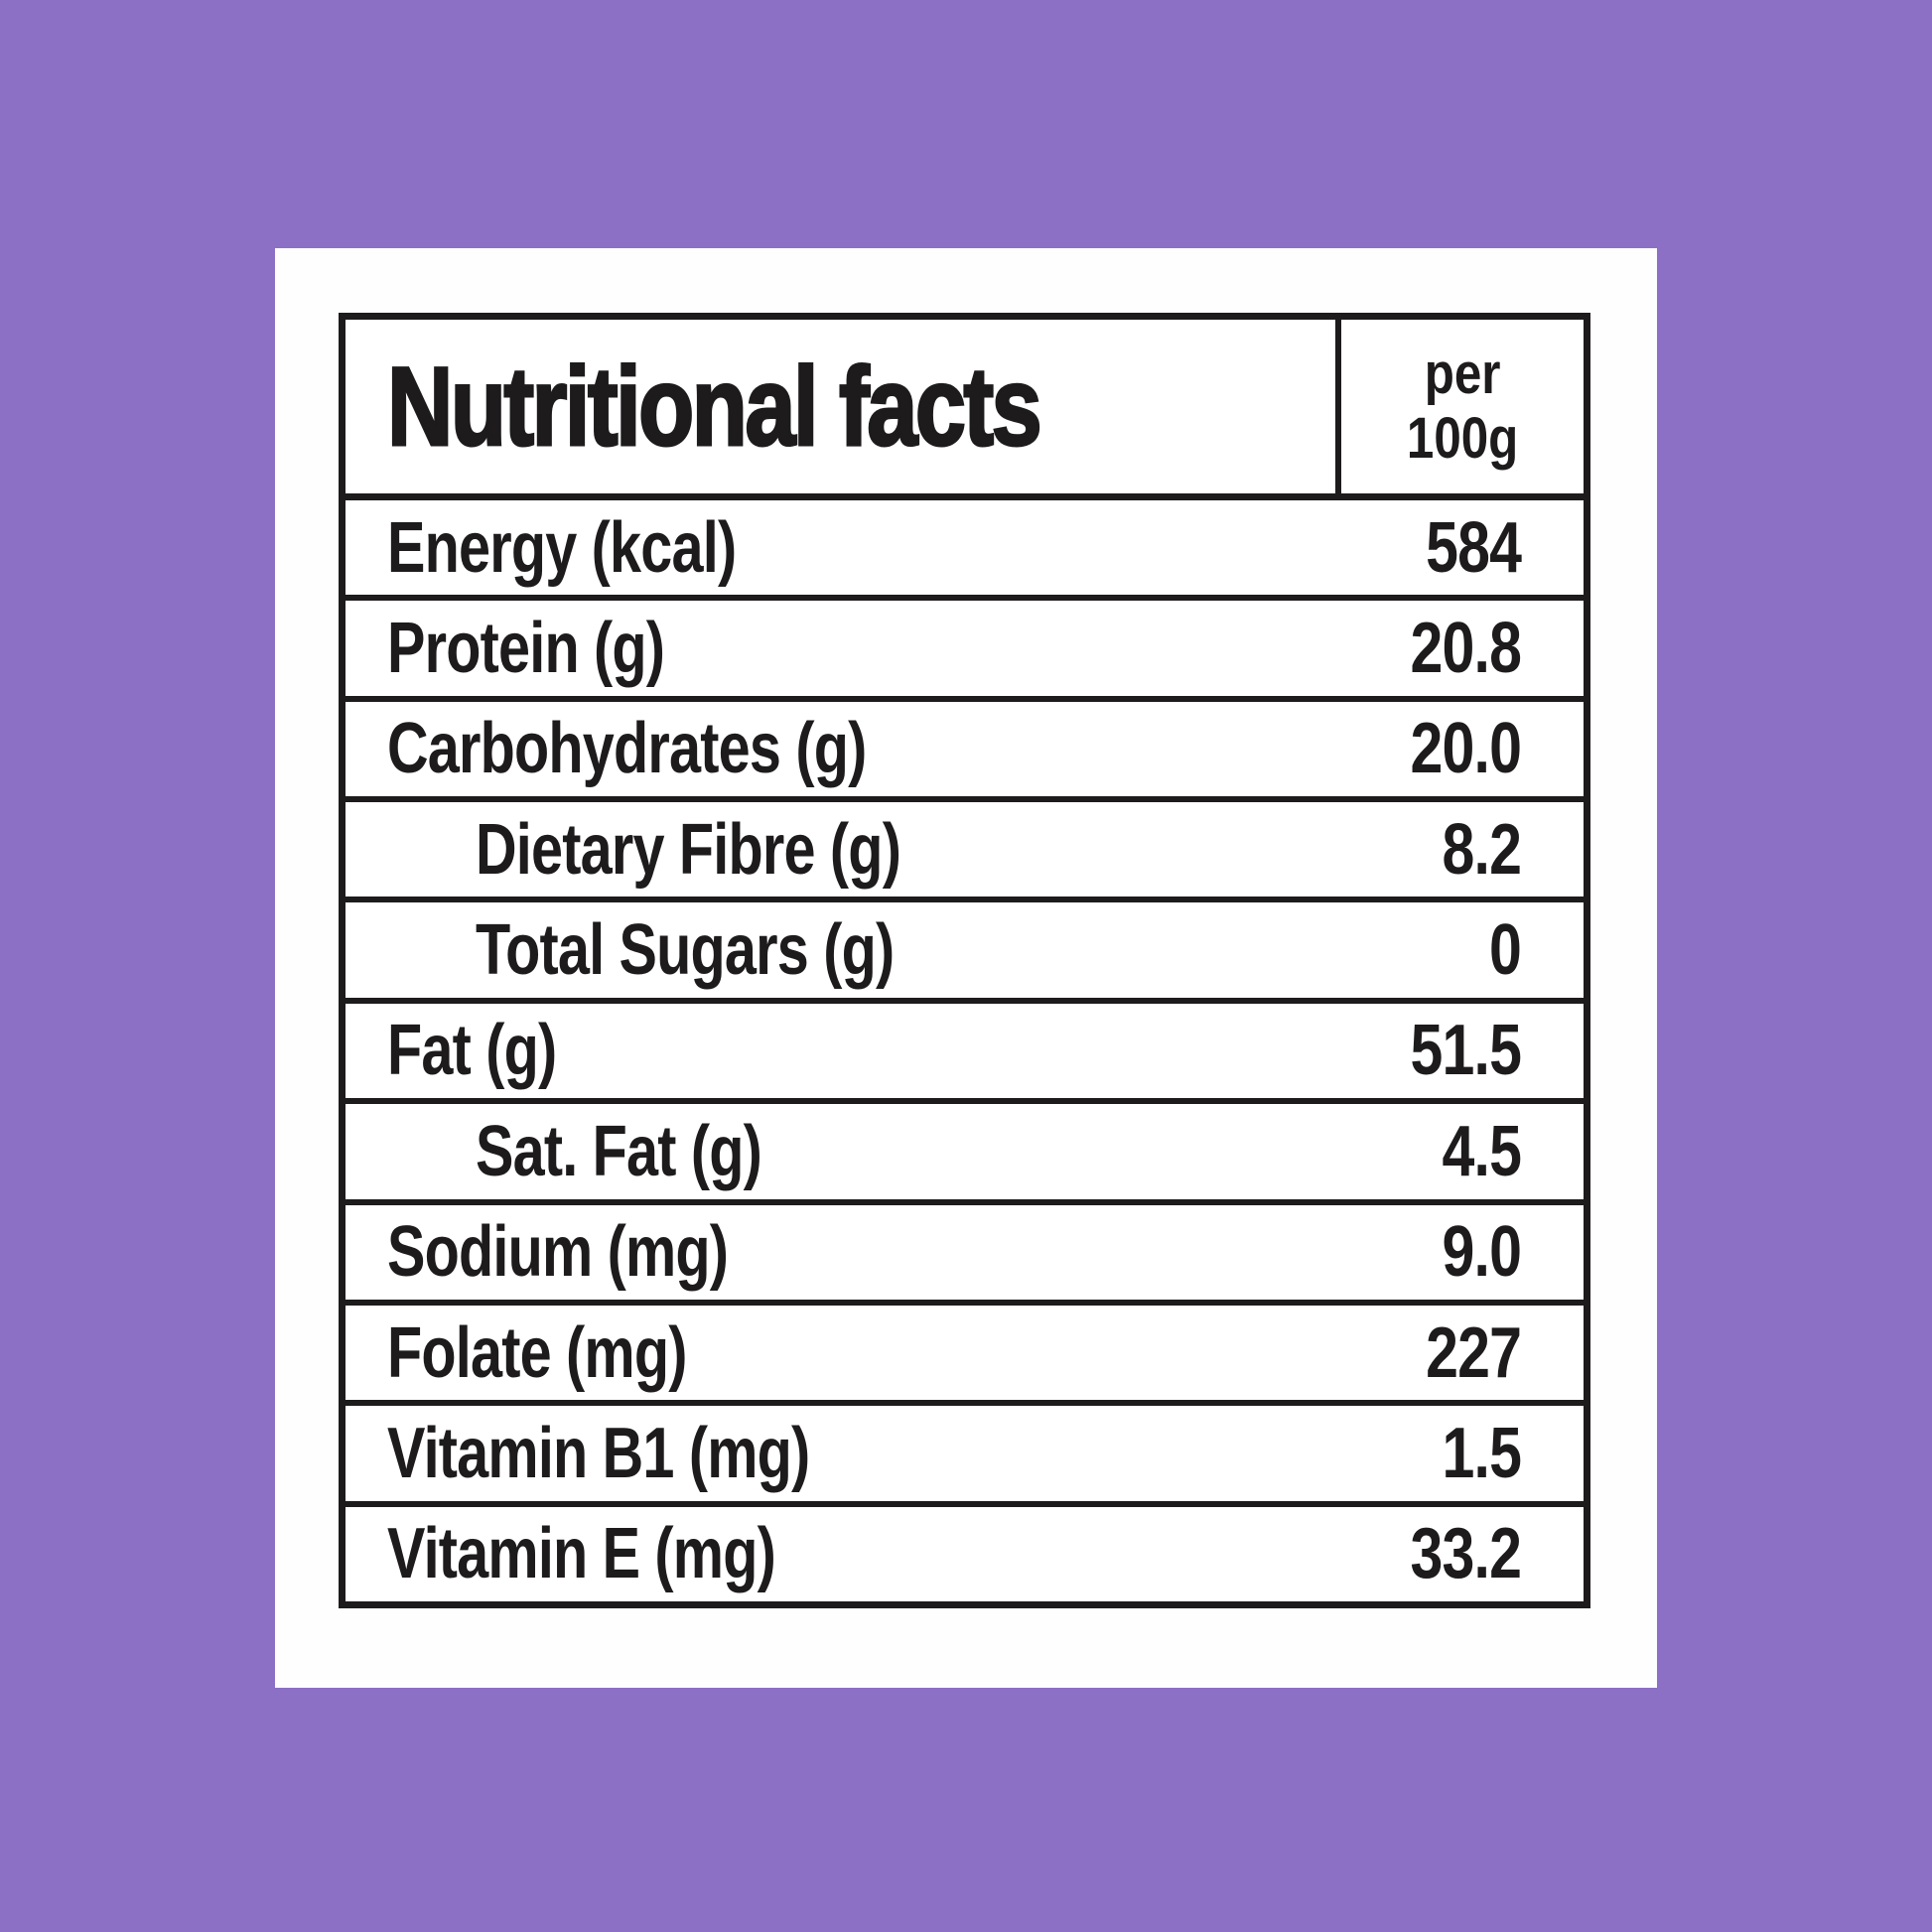 This screenshot has width=1932, height=1932. I want to click on row-vitamin-b1: Vitamin B1 (mg) 1.5, so click(965, 1456).